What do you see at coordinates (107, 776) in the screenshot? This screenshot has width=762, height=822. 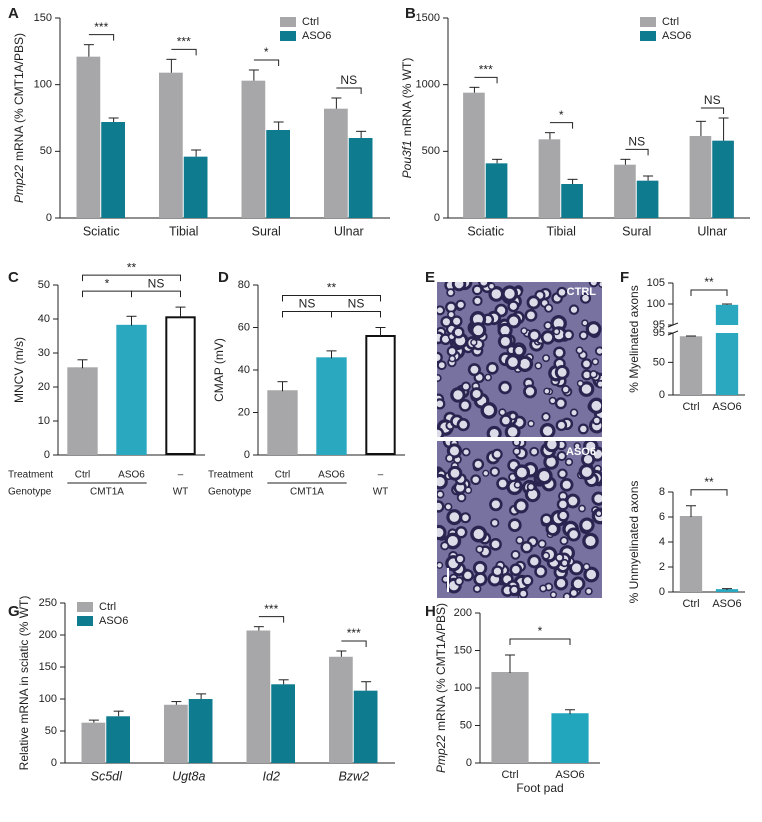 I see `x-tick-label: Sc5dl` at bounding box center [107, 776].